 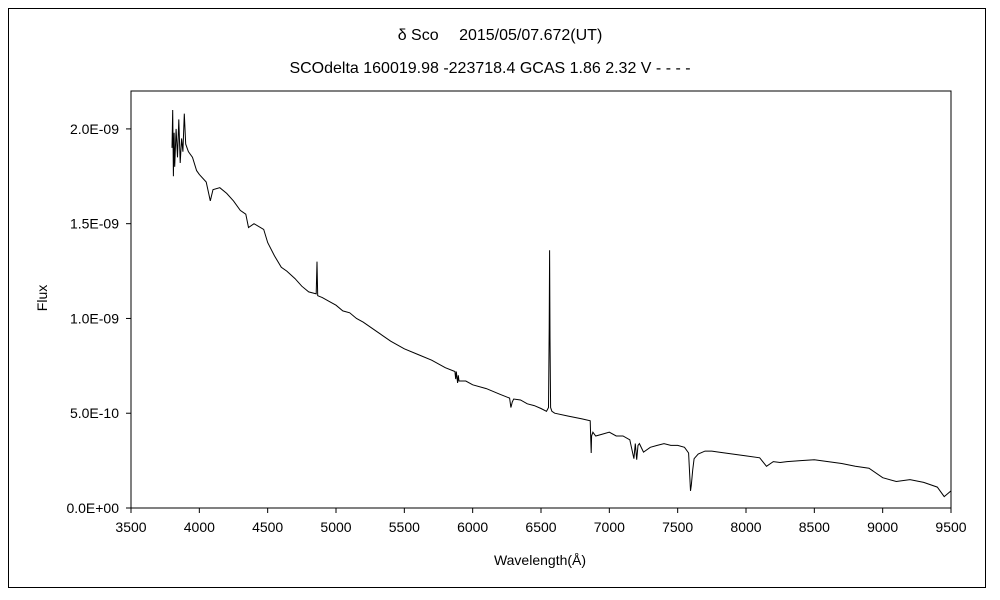 I want to click on x-tick-label: 8500, so click(x=814, y=527).